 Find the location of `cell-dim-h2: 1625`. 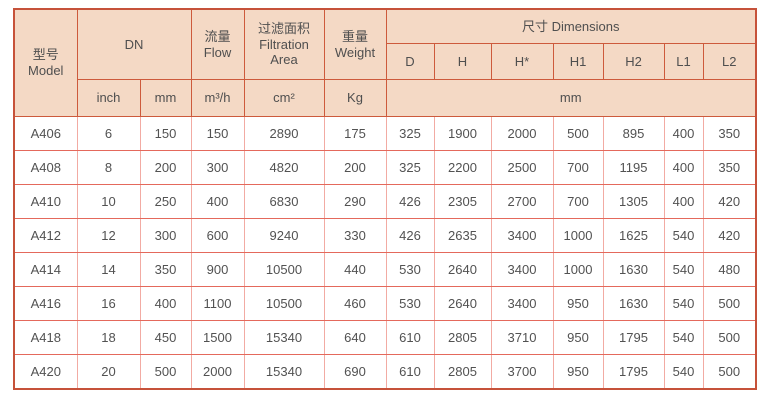

cell-dim-h2: 1625 is located at coordinates (633, 235).